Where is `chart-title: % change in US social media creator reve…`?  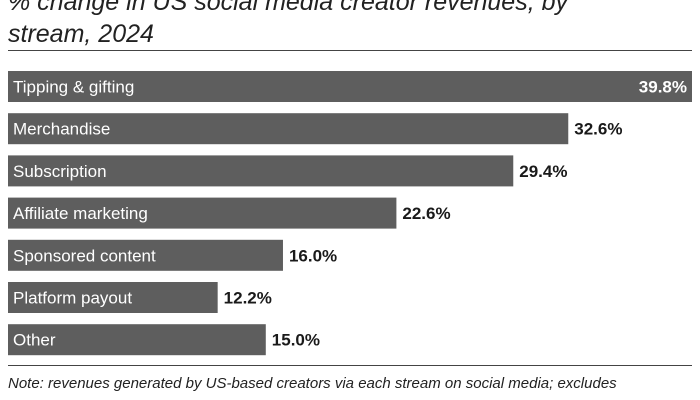
chart-title: % change in US social media creator reve… is located at coordinates (288, 24).